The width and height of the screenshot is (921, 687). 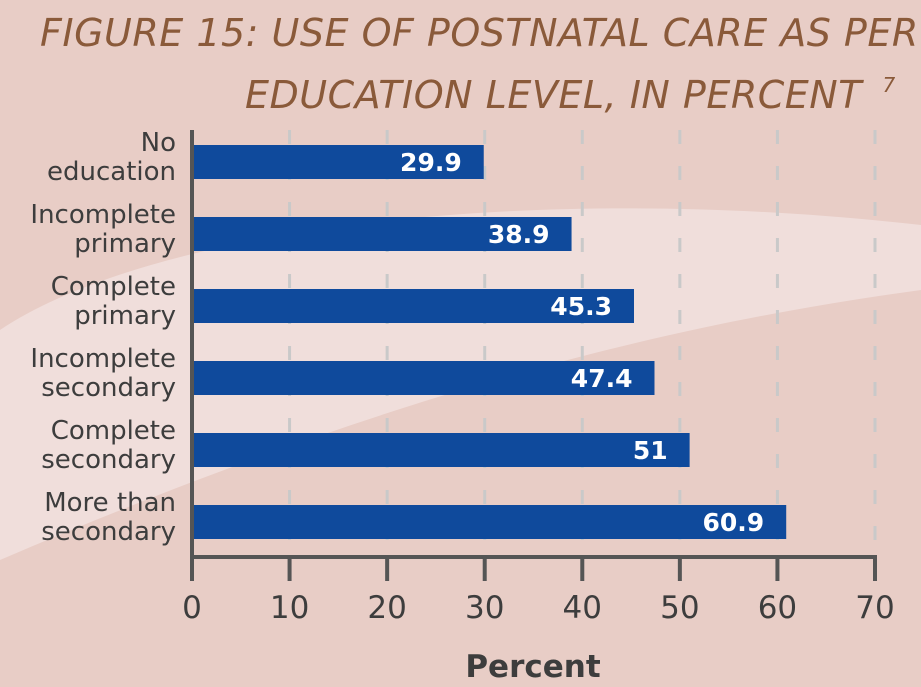 What do you see at coordinates (777, 608) in the screenshot?
I see `x-tick-label: 60` at bounding box center [777, 608].